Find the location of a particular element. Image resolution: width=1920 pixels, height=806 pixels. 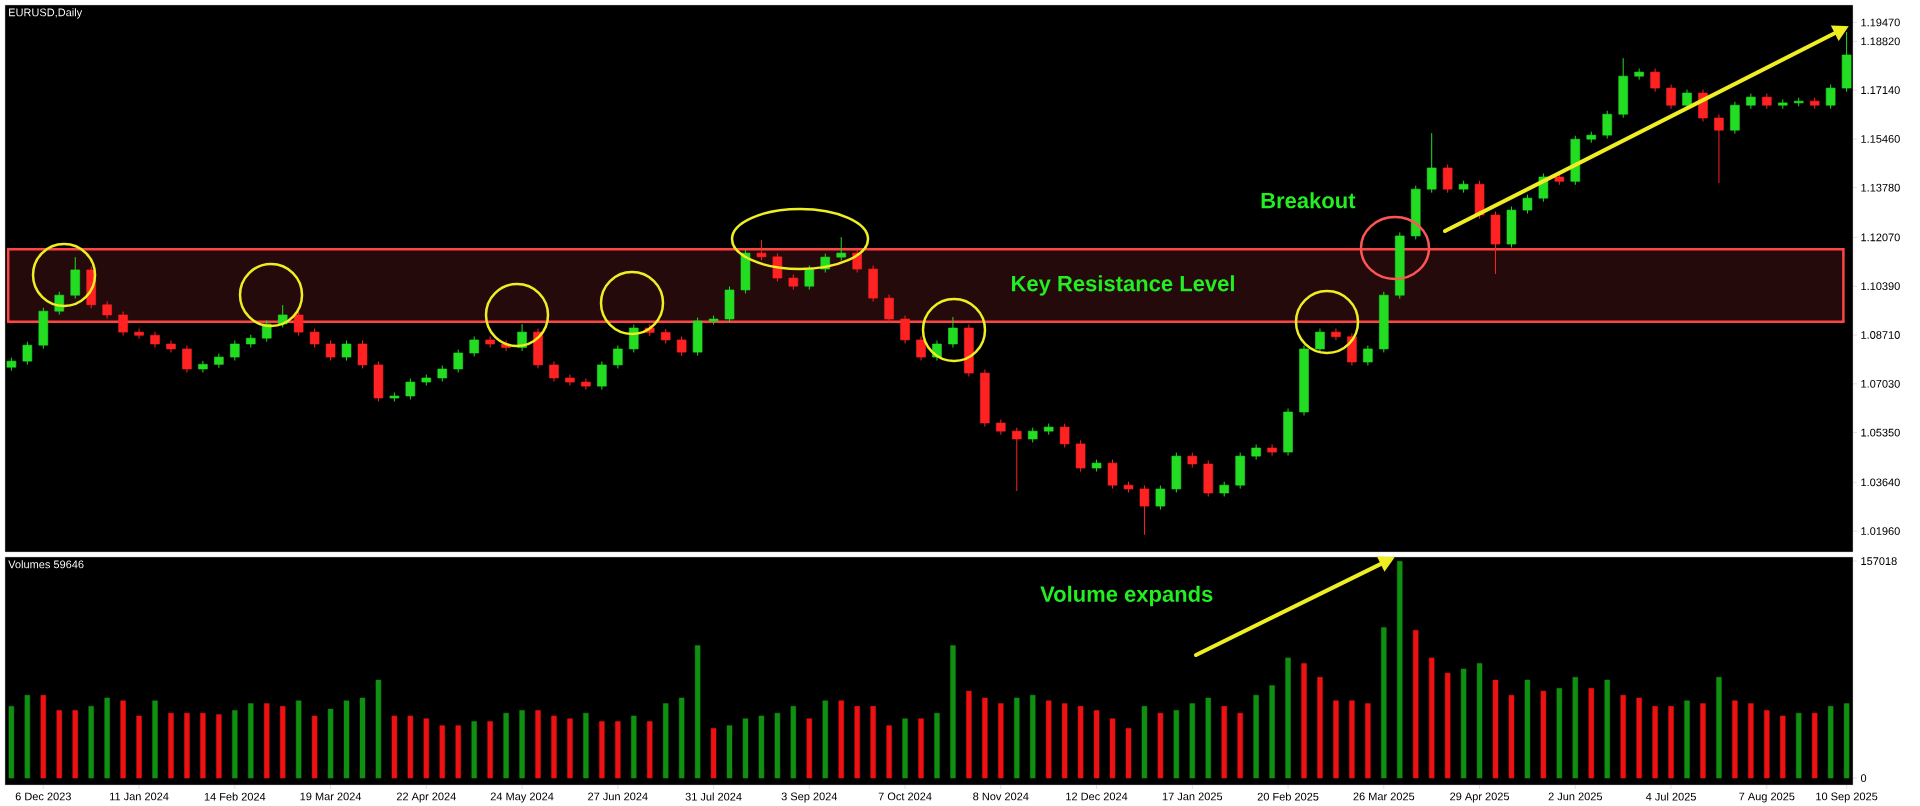

x-tick-label: 19 Mar 2024 is located at coordinates (331, 796).